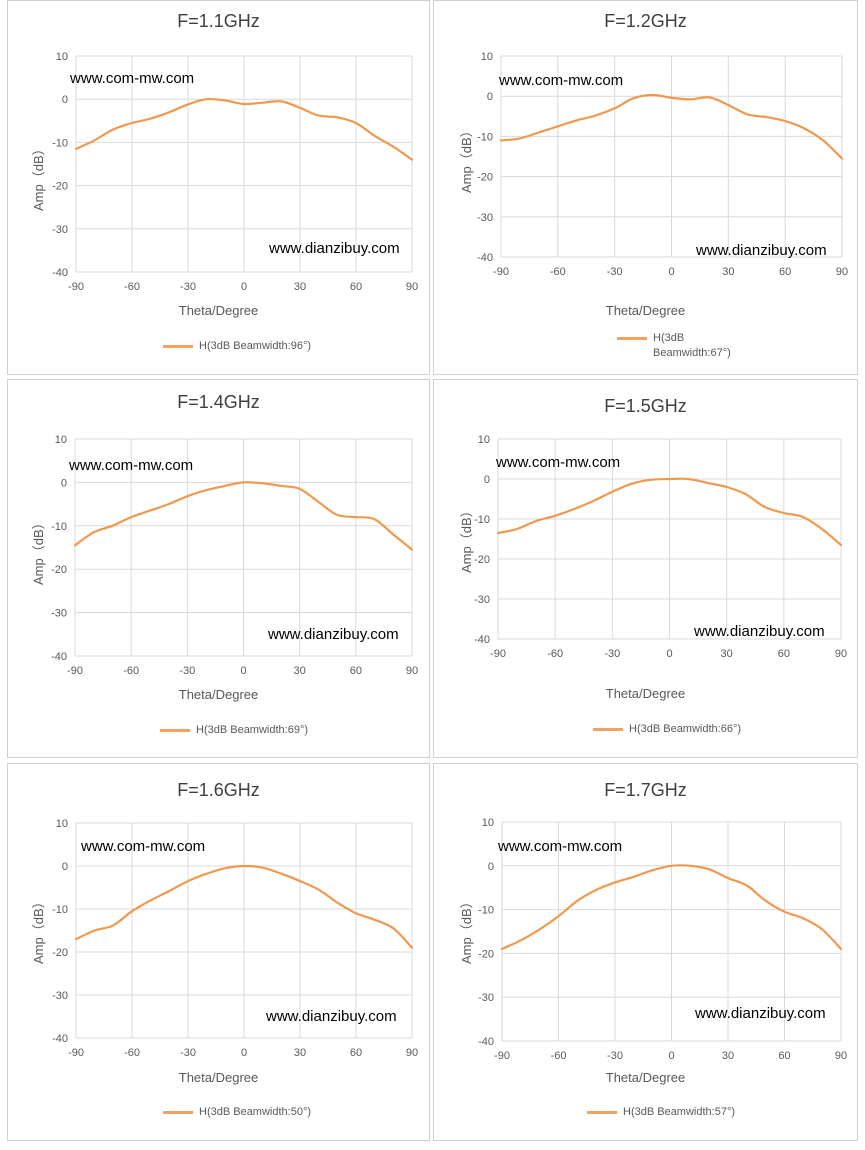 This screenshot has height=1150, width=865. I want to click on legend: H(3dB Beamwidth:96°), so click(237, 346).